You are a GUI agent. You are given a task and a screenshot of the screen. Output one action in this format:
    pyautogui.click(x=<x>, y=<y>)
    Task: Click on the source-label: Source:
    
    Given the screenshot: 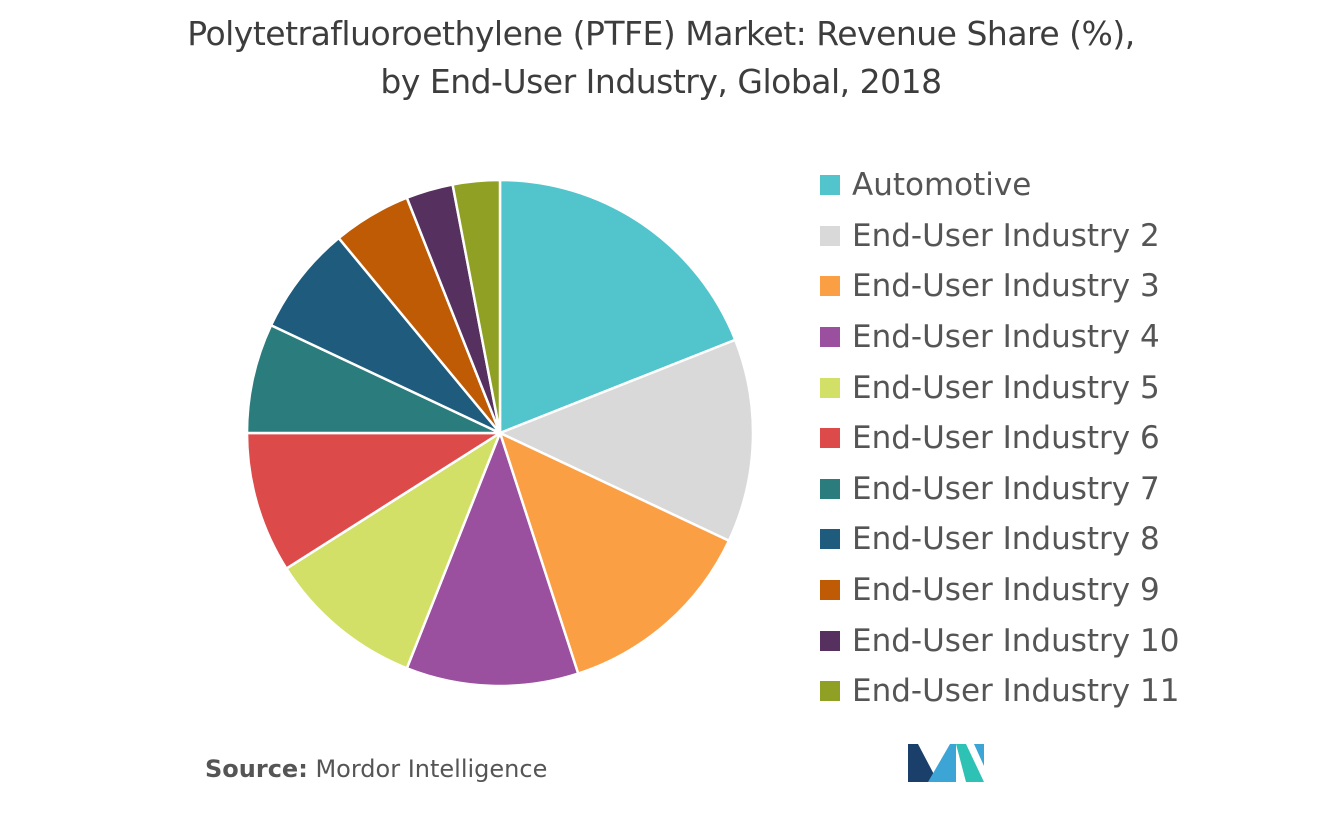 What is the action you would take?
    pyautogui.click(x=256, y=769)
    